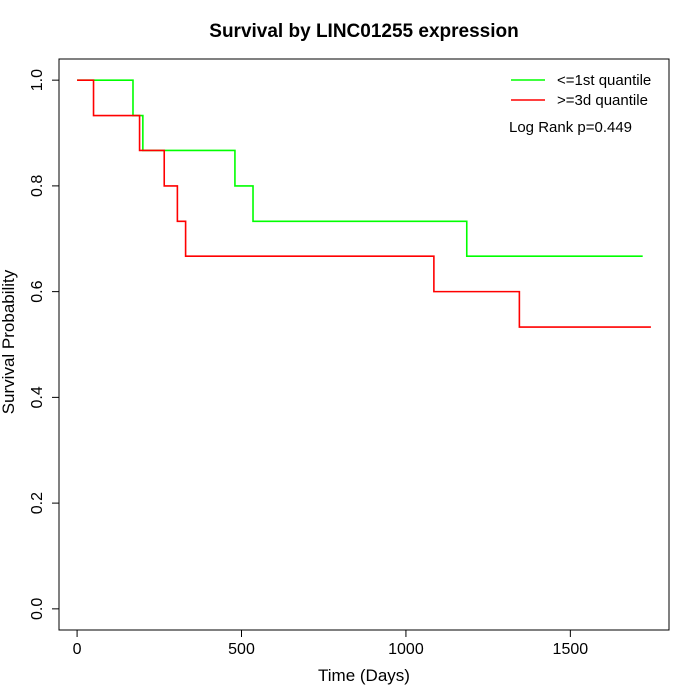 This screenshot has width=700, height=700. Describe the element at coordinates (37, 609) in the screenshot. I see `y-tick-label-0: 0.0` at that location.